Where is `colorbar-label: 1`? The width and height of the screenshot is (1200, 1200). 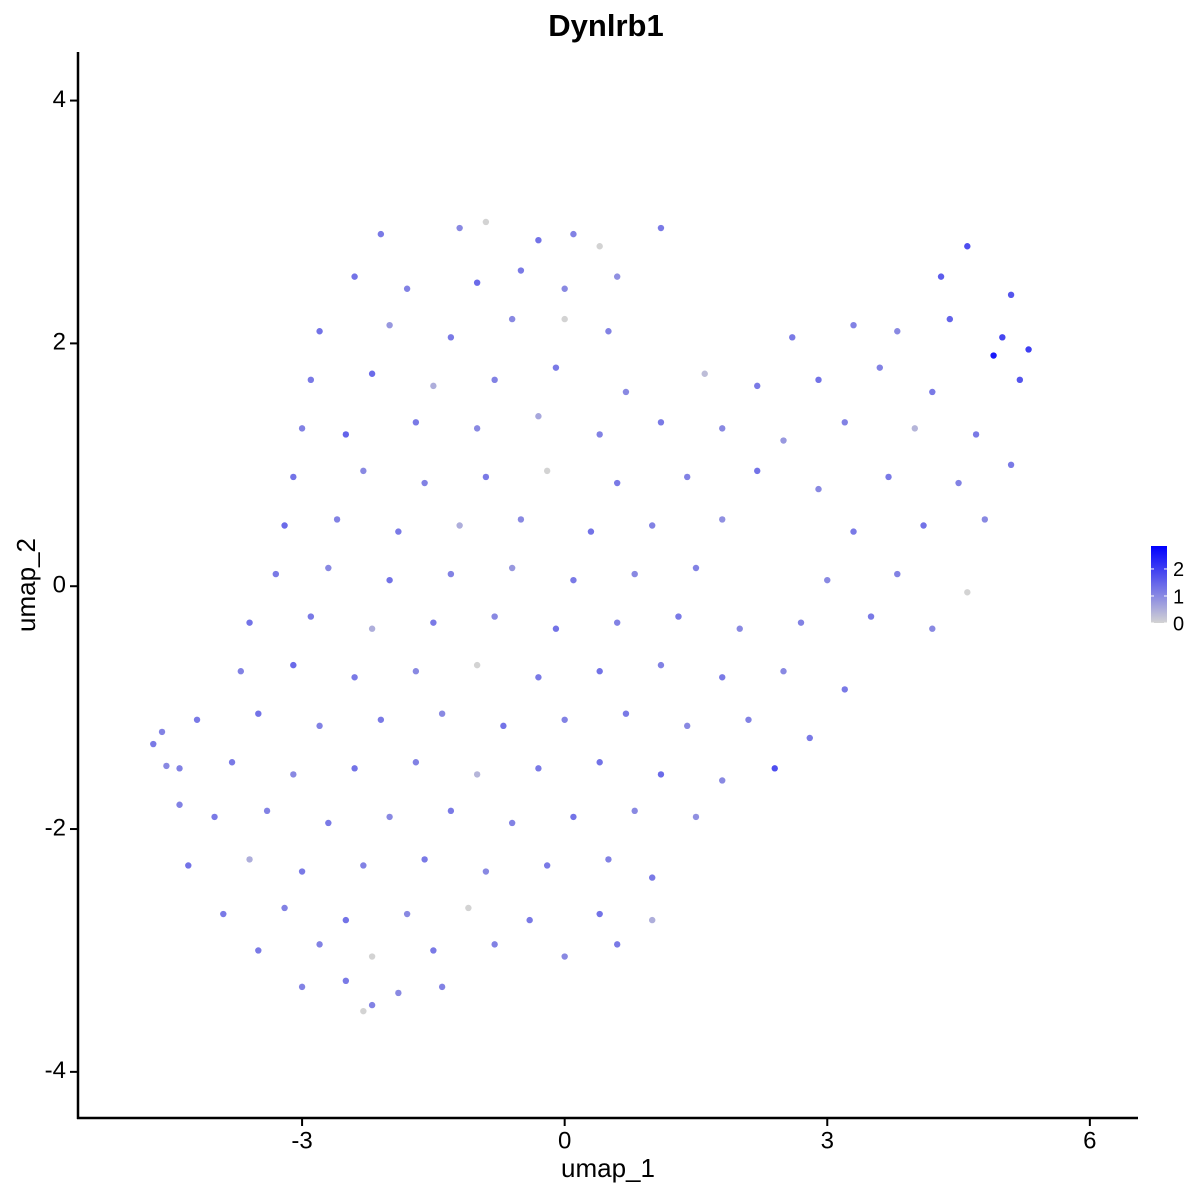 colorbar-label: 1 is located at coordinates (1178, 597).